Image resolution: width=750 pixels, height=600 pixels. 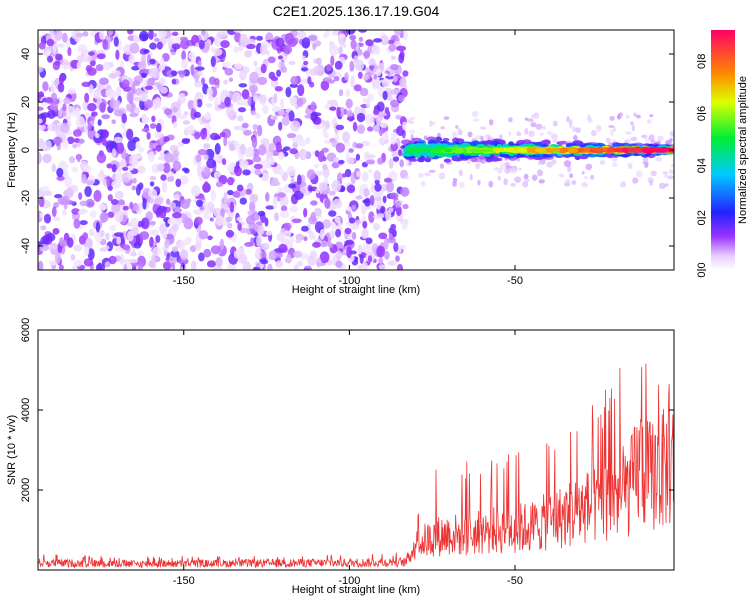 What do you see at coordinates (349, 281) in the screenshot?
I see `x-tick-label: -100` at bounding box center [349, 281].